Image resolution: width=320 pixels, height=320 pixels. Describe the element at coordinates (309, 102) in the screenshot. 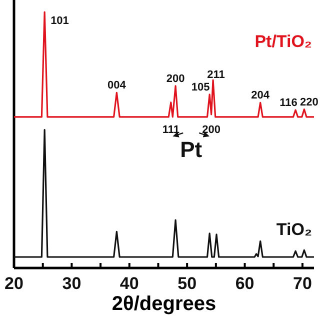

I see `annotation: 220` at that location.